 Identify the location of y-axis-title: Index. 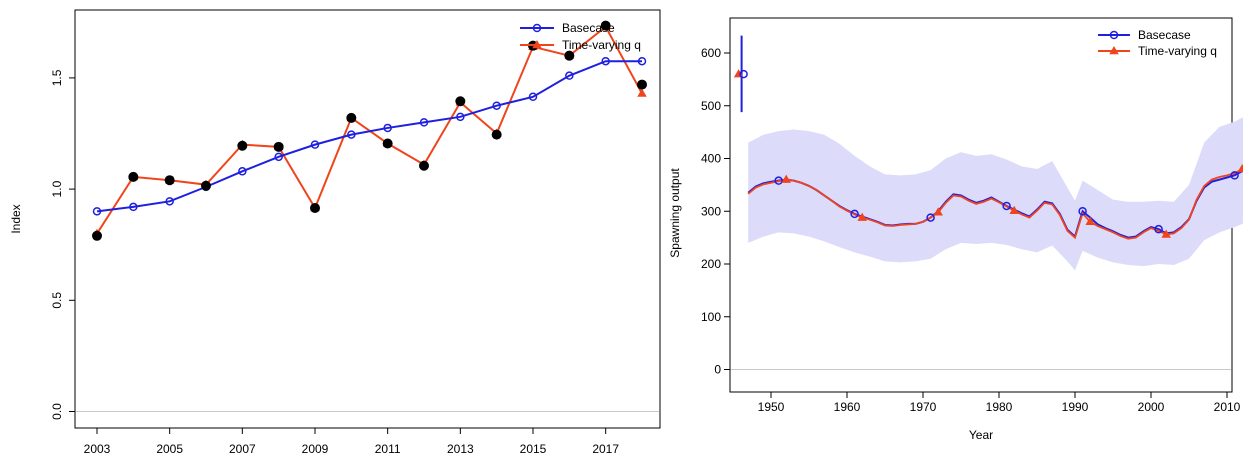
(16, 218).